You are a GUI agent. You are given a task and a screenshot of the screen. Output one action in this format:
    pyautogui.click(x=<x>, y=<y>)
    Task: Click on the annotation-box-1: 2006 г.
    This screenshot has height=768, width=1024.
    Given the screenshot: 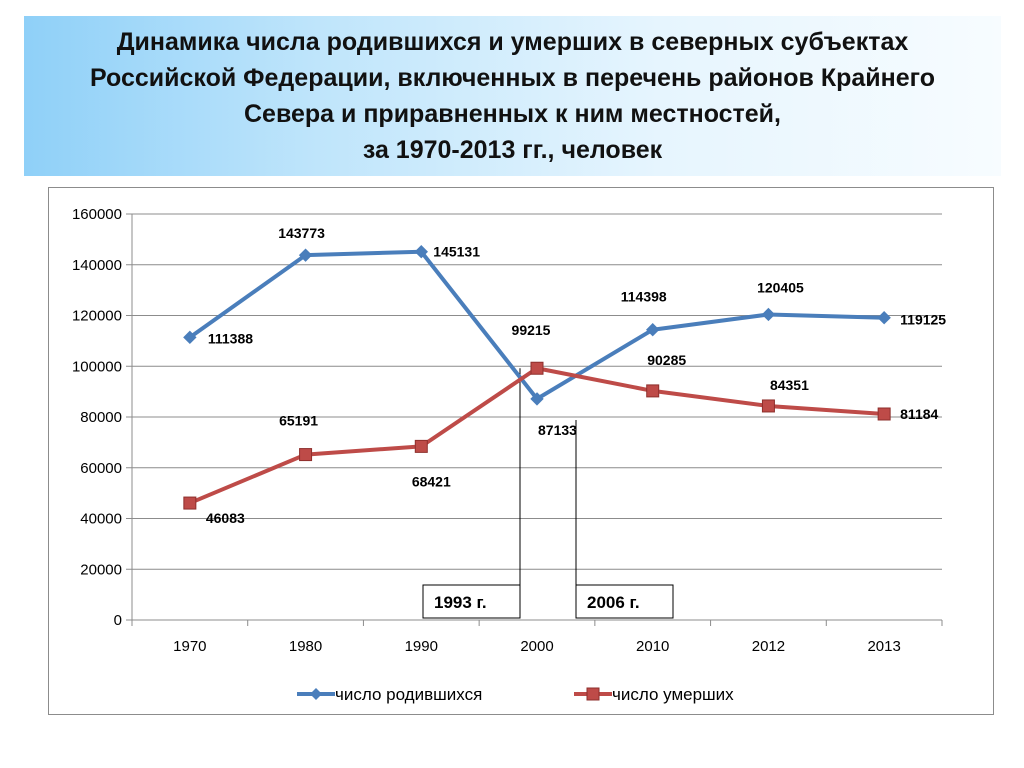 What is the action you would take?
    pyautogui.click(x=624, y=601)
    